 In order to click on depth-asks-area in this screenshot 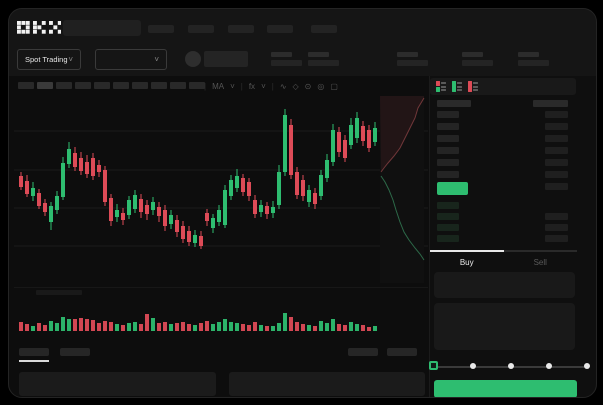, I will do `click(402, 134)`.